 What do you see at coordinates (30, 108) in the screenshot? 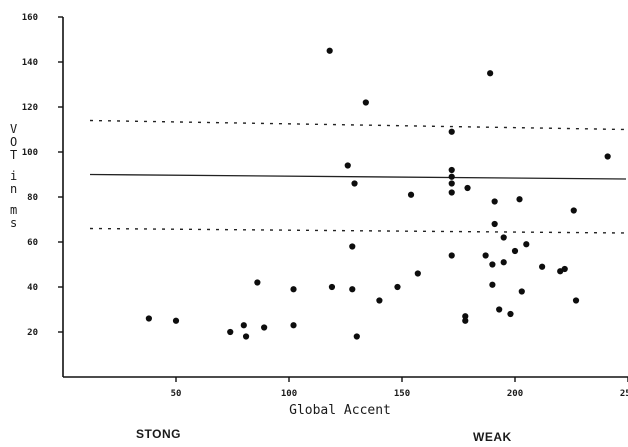
I see `y-tick-label: 120` at bounding box center [30, 108].